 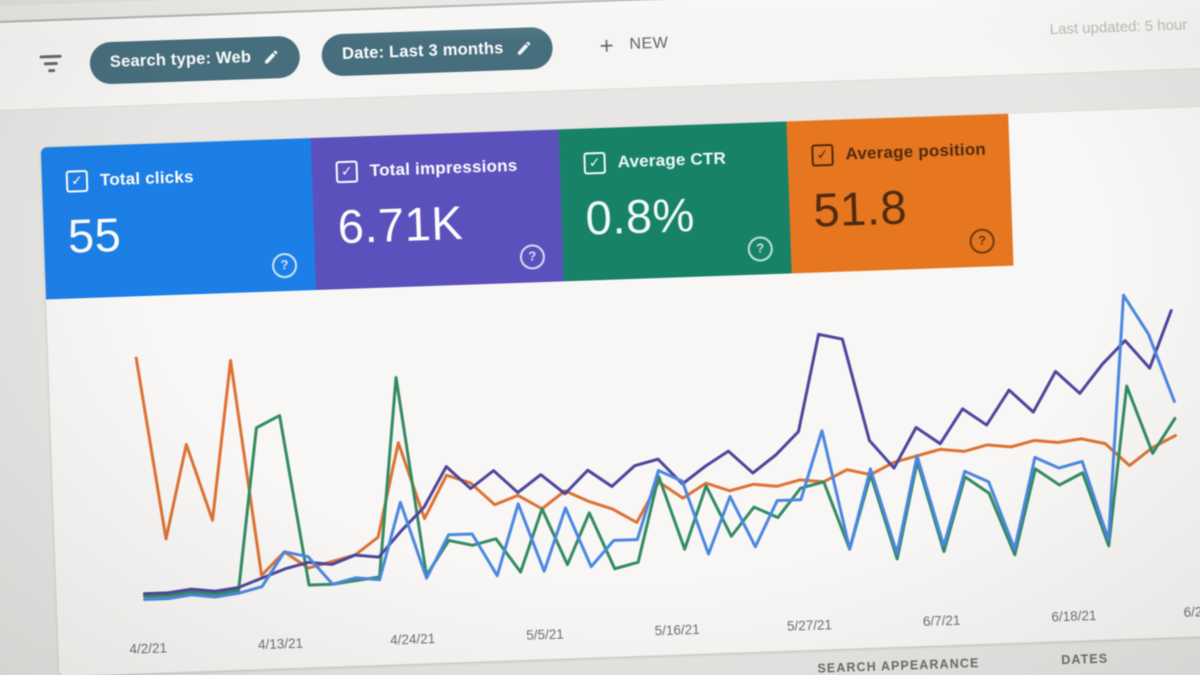 What do you see at coordinates (443, 168) in the screenshot?
I see `metric-label: Total impressions` at bounding box center [443, 168].